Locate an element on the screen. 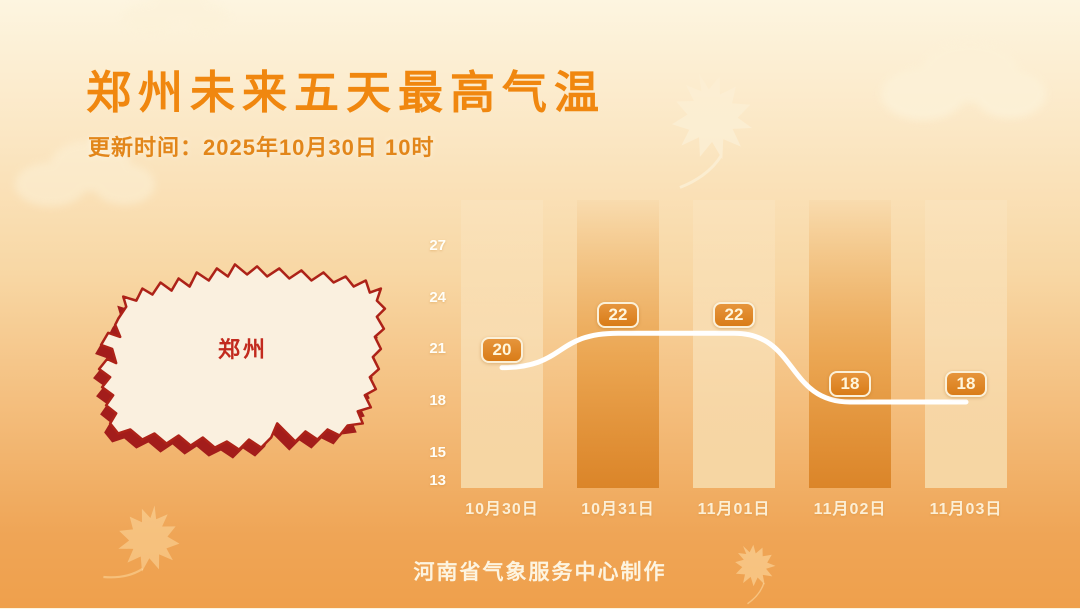  temp-value-badge-4: 18 is located at coordinates (966, 384).